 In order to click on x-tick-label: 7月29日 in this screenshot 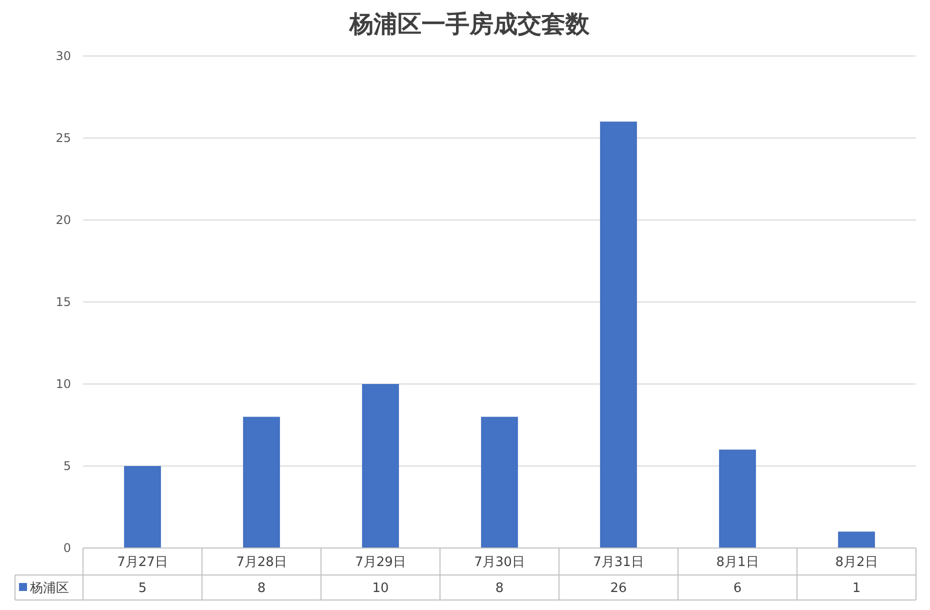, I will do `click(380, 562)`.